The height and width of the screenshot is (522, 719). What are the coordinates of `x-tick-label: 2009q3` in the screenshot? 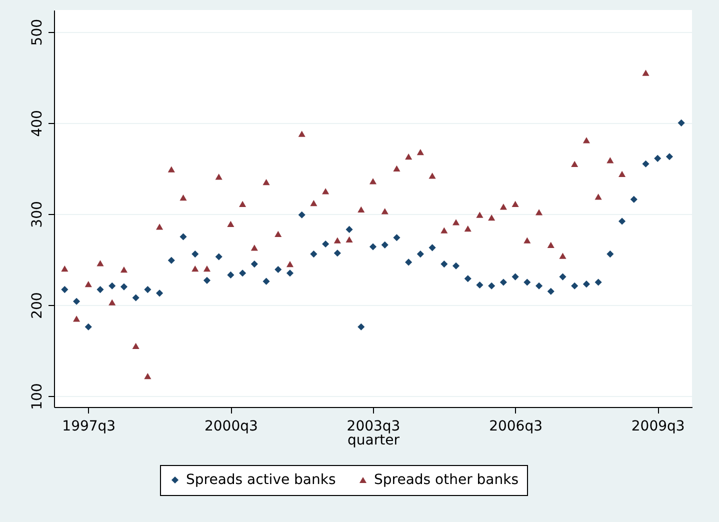 It's located at (658, 426).